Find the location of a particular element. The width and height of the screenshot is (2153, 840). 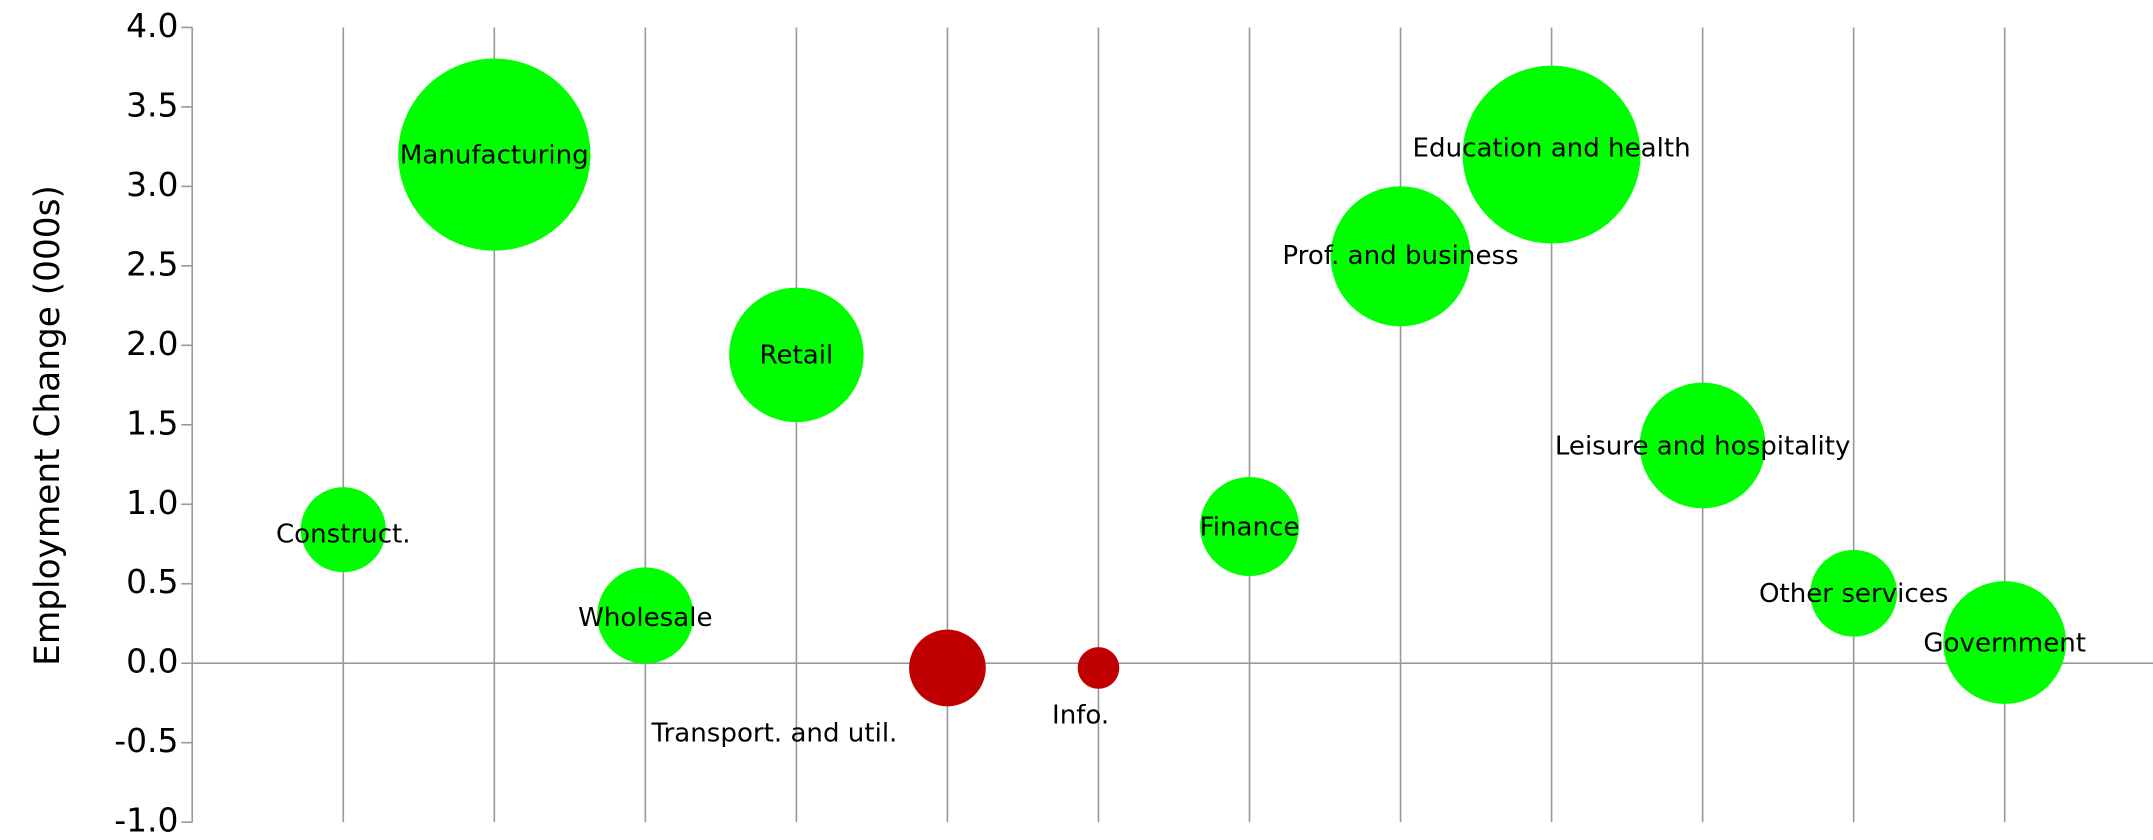

y-tick-label: 3.0 is located at coordinates (152, 184).